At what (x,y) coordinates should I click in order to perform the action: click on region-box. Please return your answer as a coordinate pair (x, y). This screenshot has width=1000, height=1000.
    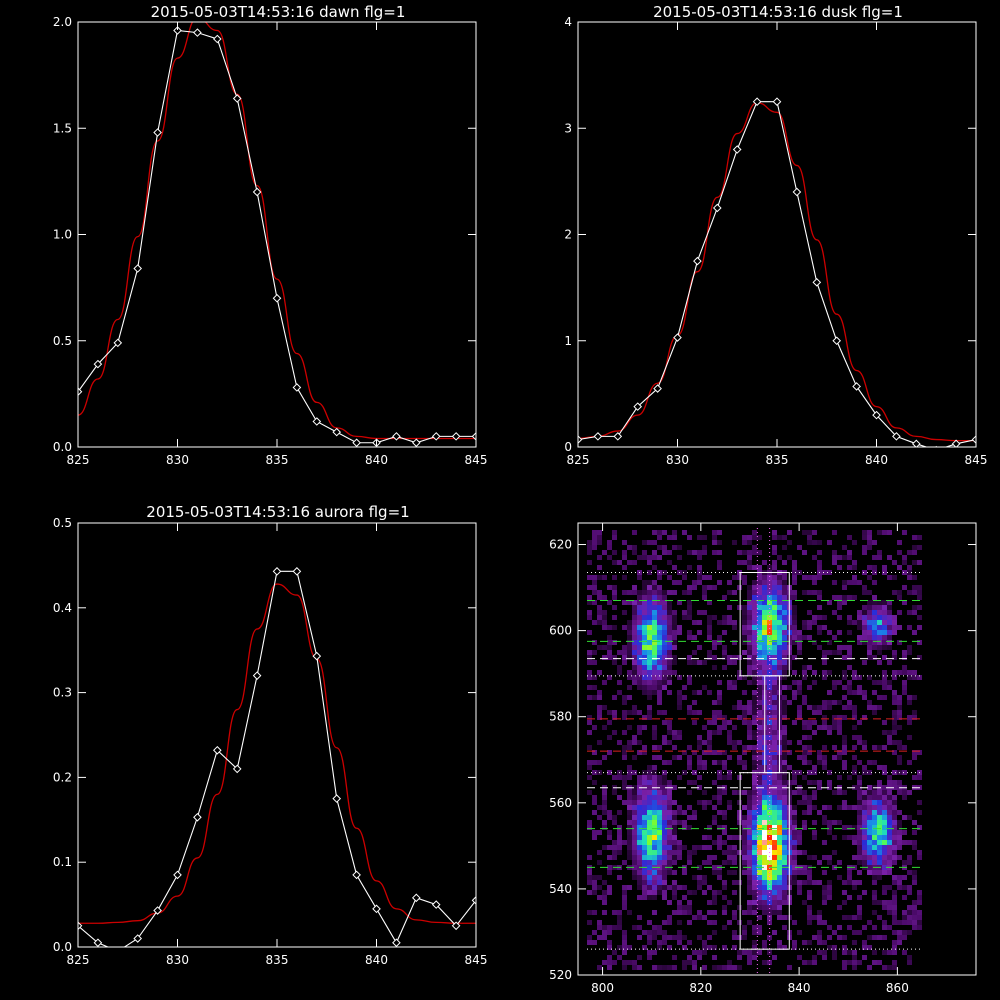
    Looking at the image, I should click on (772, 724).